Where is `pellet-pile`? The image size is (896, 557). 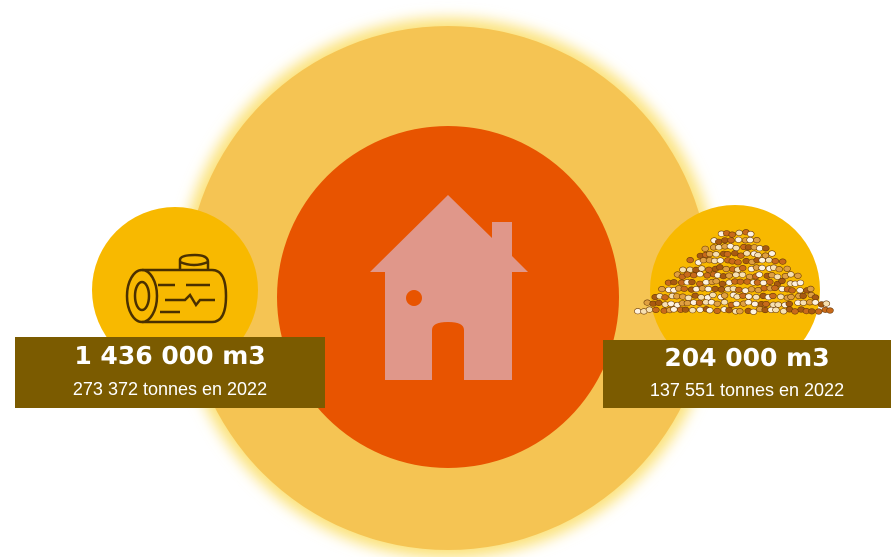 pellet-pile is located at coordinates (734, 272).